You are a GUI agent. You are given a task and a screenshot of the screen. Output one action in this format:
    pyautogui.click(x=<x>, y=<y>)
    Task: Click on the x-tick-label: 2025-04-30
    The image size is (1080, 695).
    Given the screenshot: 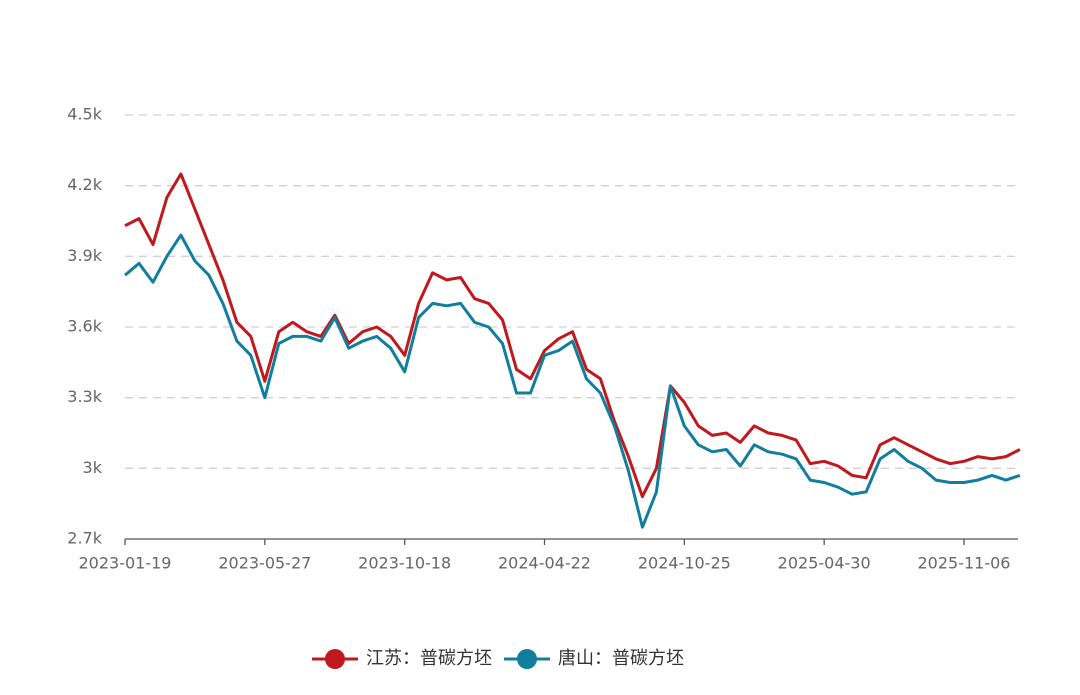 What is the action you would take?
    pyautogui.click(x=824, y=563)
    